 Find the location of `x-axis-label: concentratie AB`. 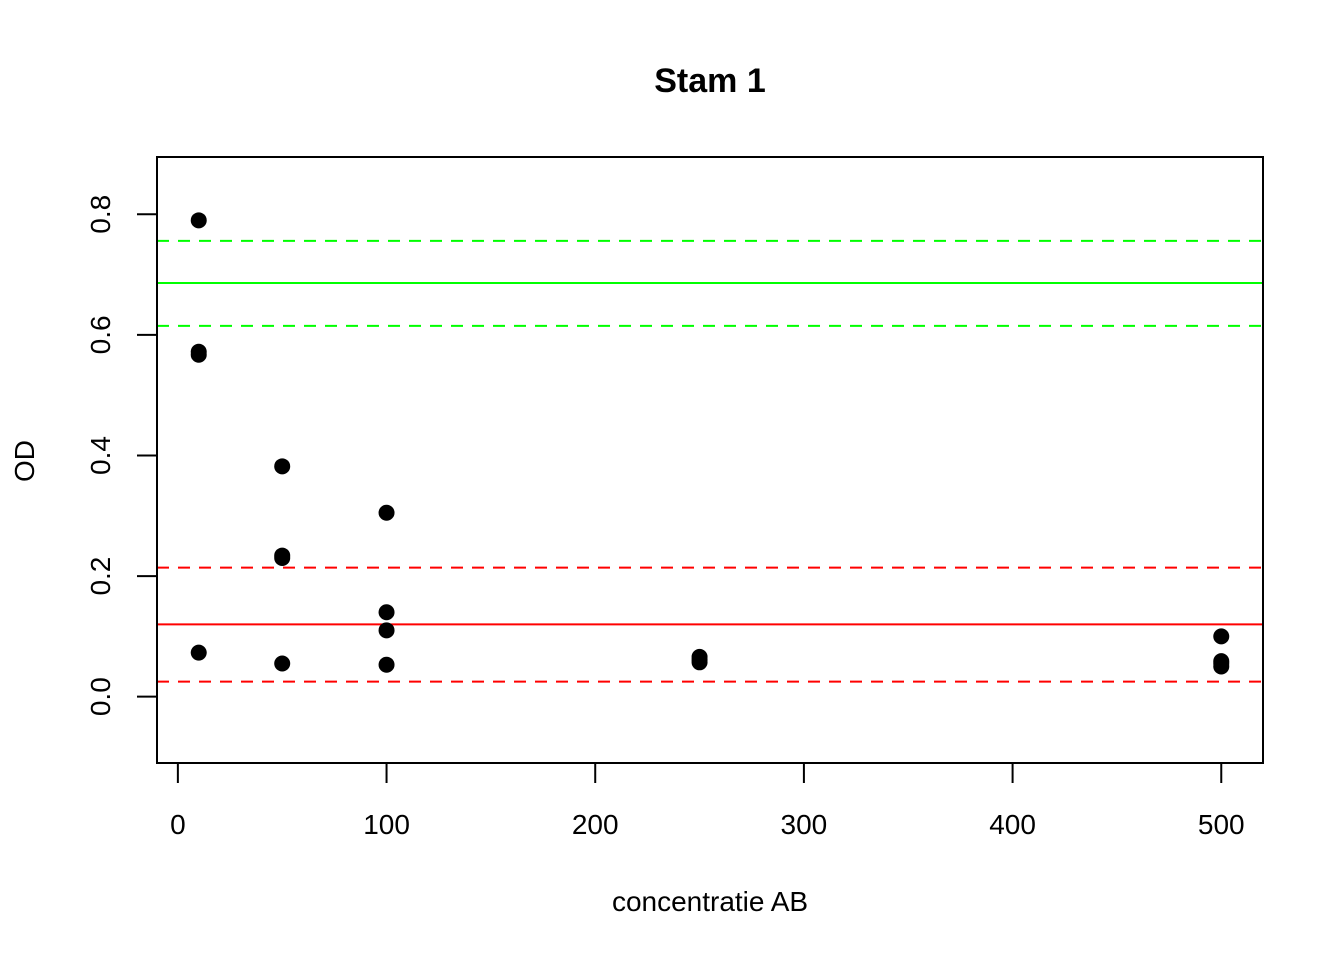

x-axis-label: concentratie AB is located at coordinates (710, 901).